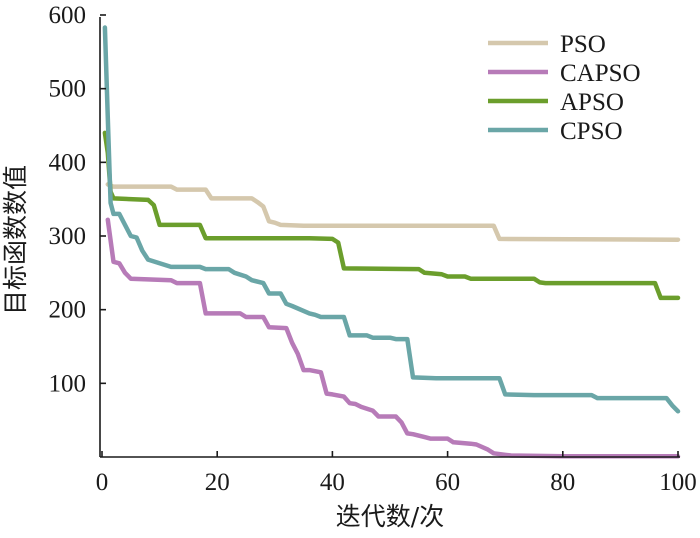  What do you see at coordinates (447, 482) in the screenshot?
I see `x-tick-label: 60` at bounding box center [447, 482].